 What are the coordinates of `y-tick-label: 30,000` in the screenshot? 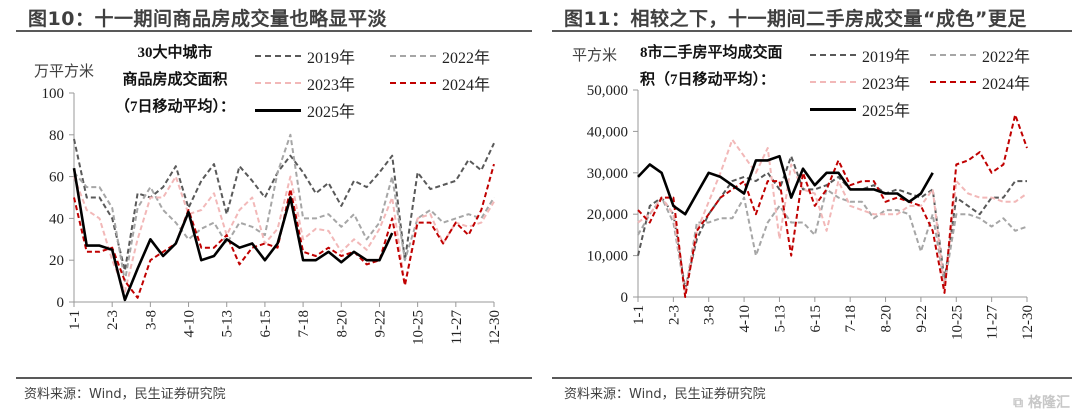 It's located at (607, 174).